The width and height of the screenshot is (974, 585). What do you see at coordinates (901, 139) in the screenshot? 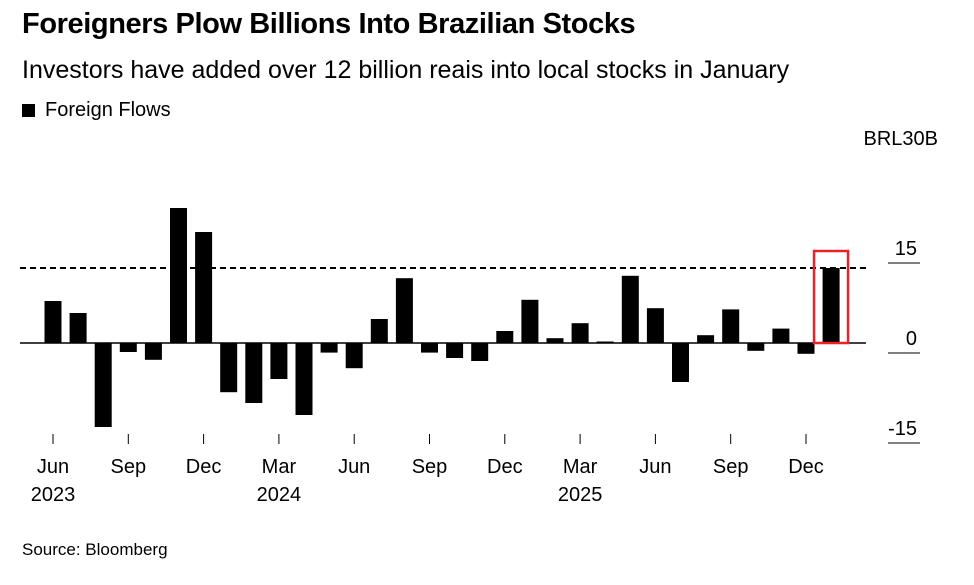
I see `y-axis-unit-label: BRL30B` at bounding box center [901, 139].